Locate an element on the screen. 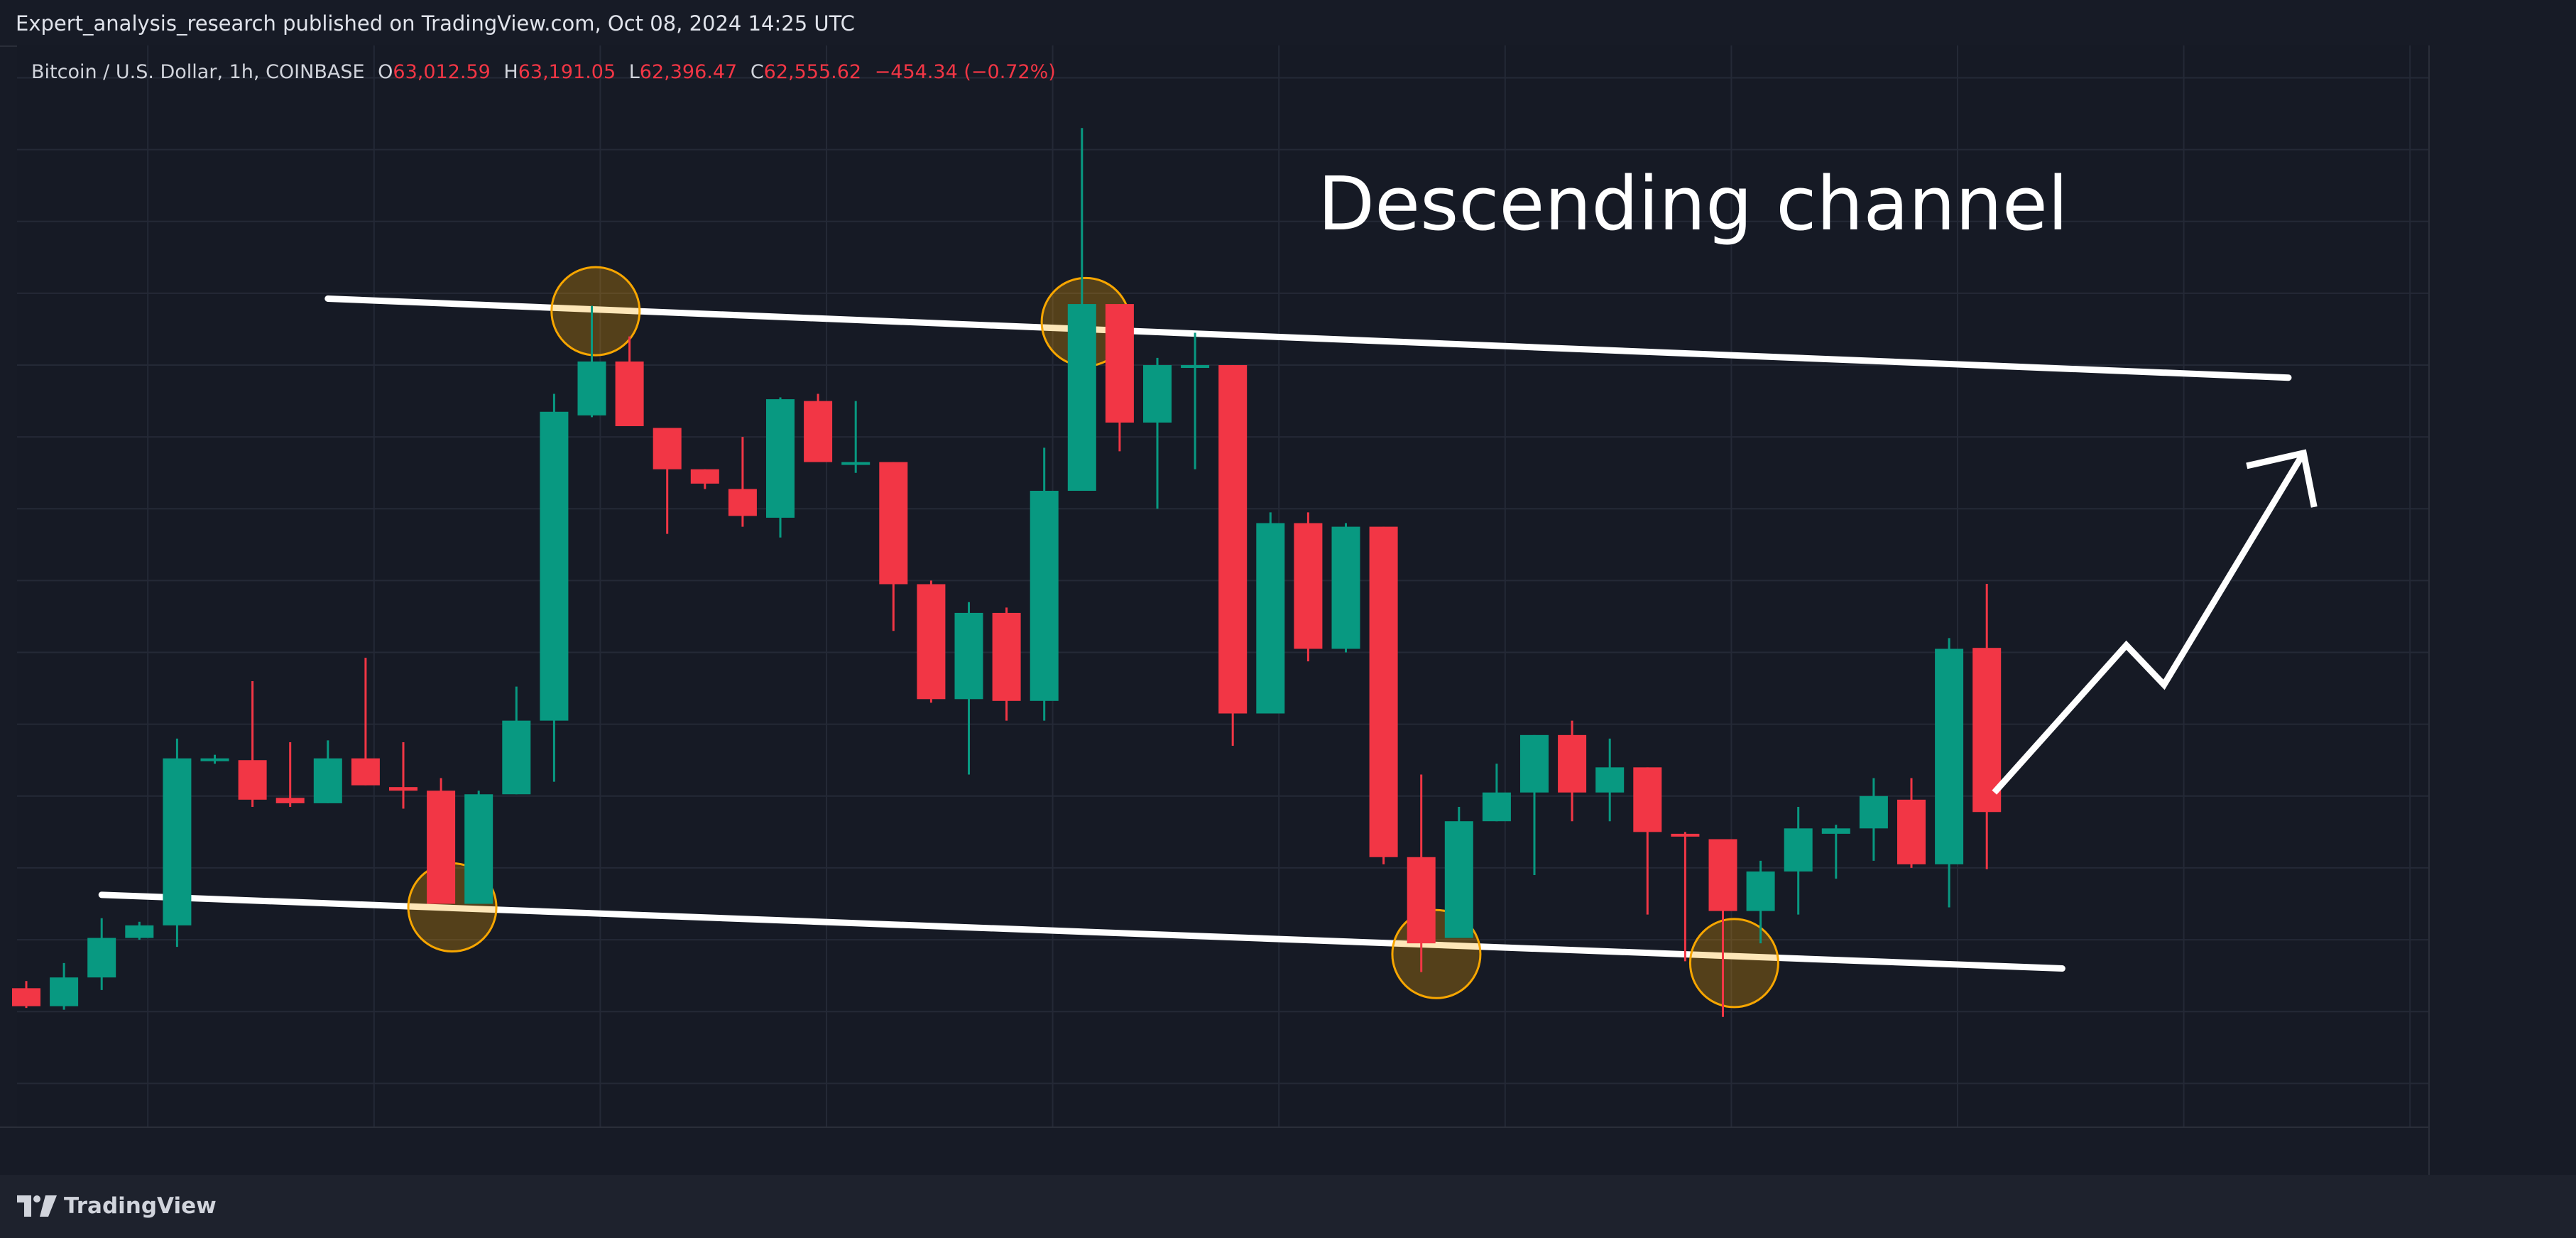 The width and height of the screenshot is (2576, 1238). tradingview-brand: TradingView is located at coordinates (117, 1206).